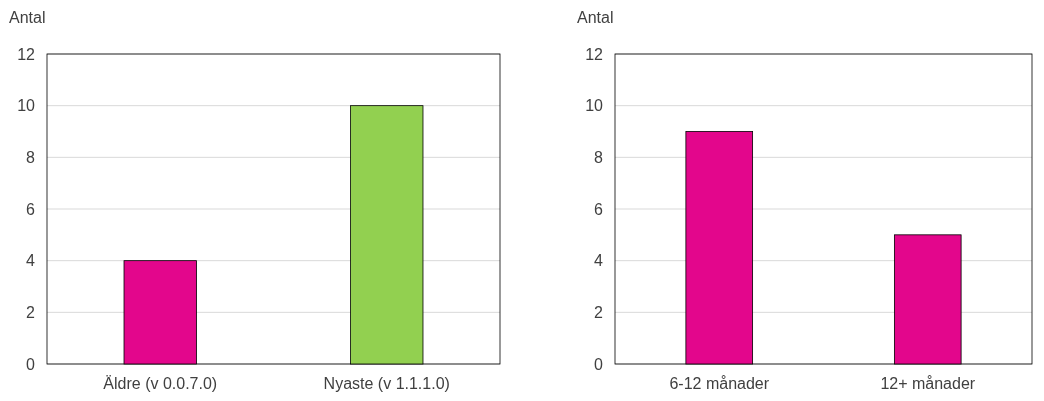 Image resolution: width=1044 pixels, height=401 pixels. What do you see at coordinates (928, 383) in the screenshot?
I see `x-tick-label: 12+ månader` at bounding box center [928, 383].